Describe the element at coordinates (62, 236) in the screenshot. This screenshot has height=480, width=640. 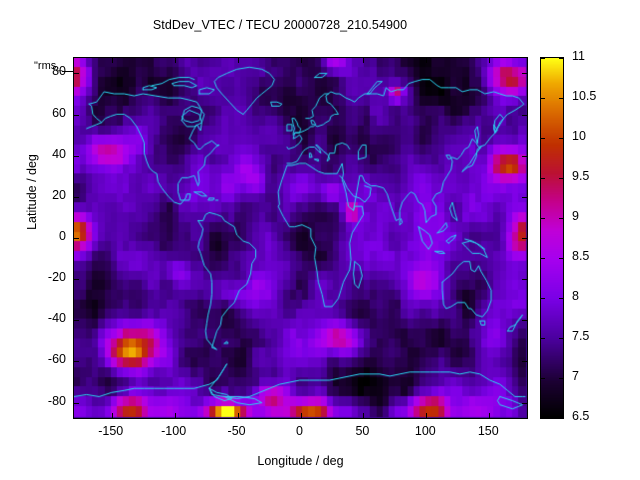
I see `y-tick-label: 0` at that location.